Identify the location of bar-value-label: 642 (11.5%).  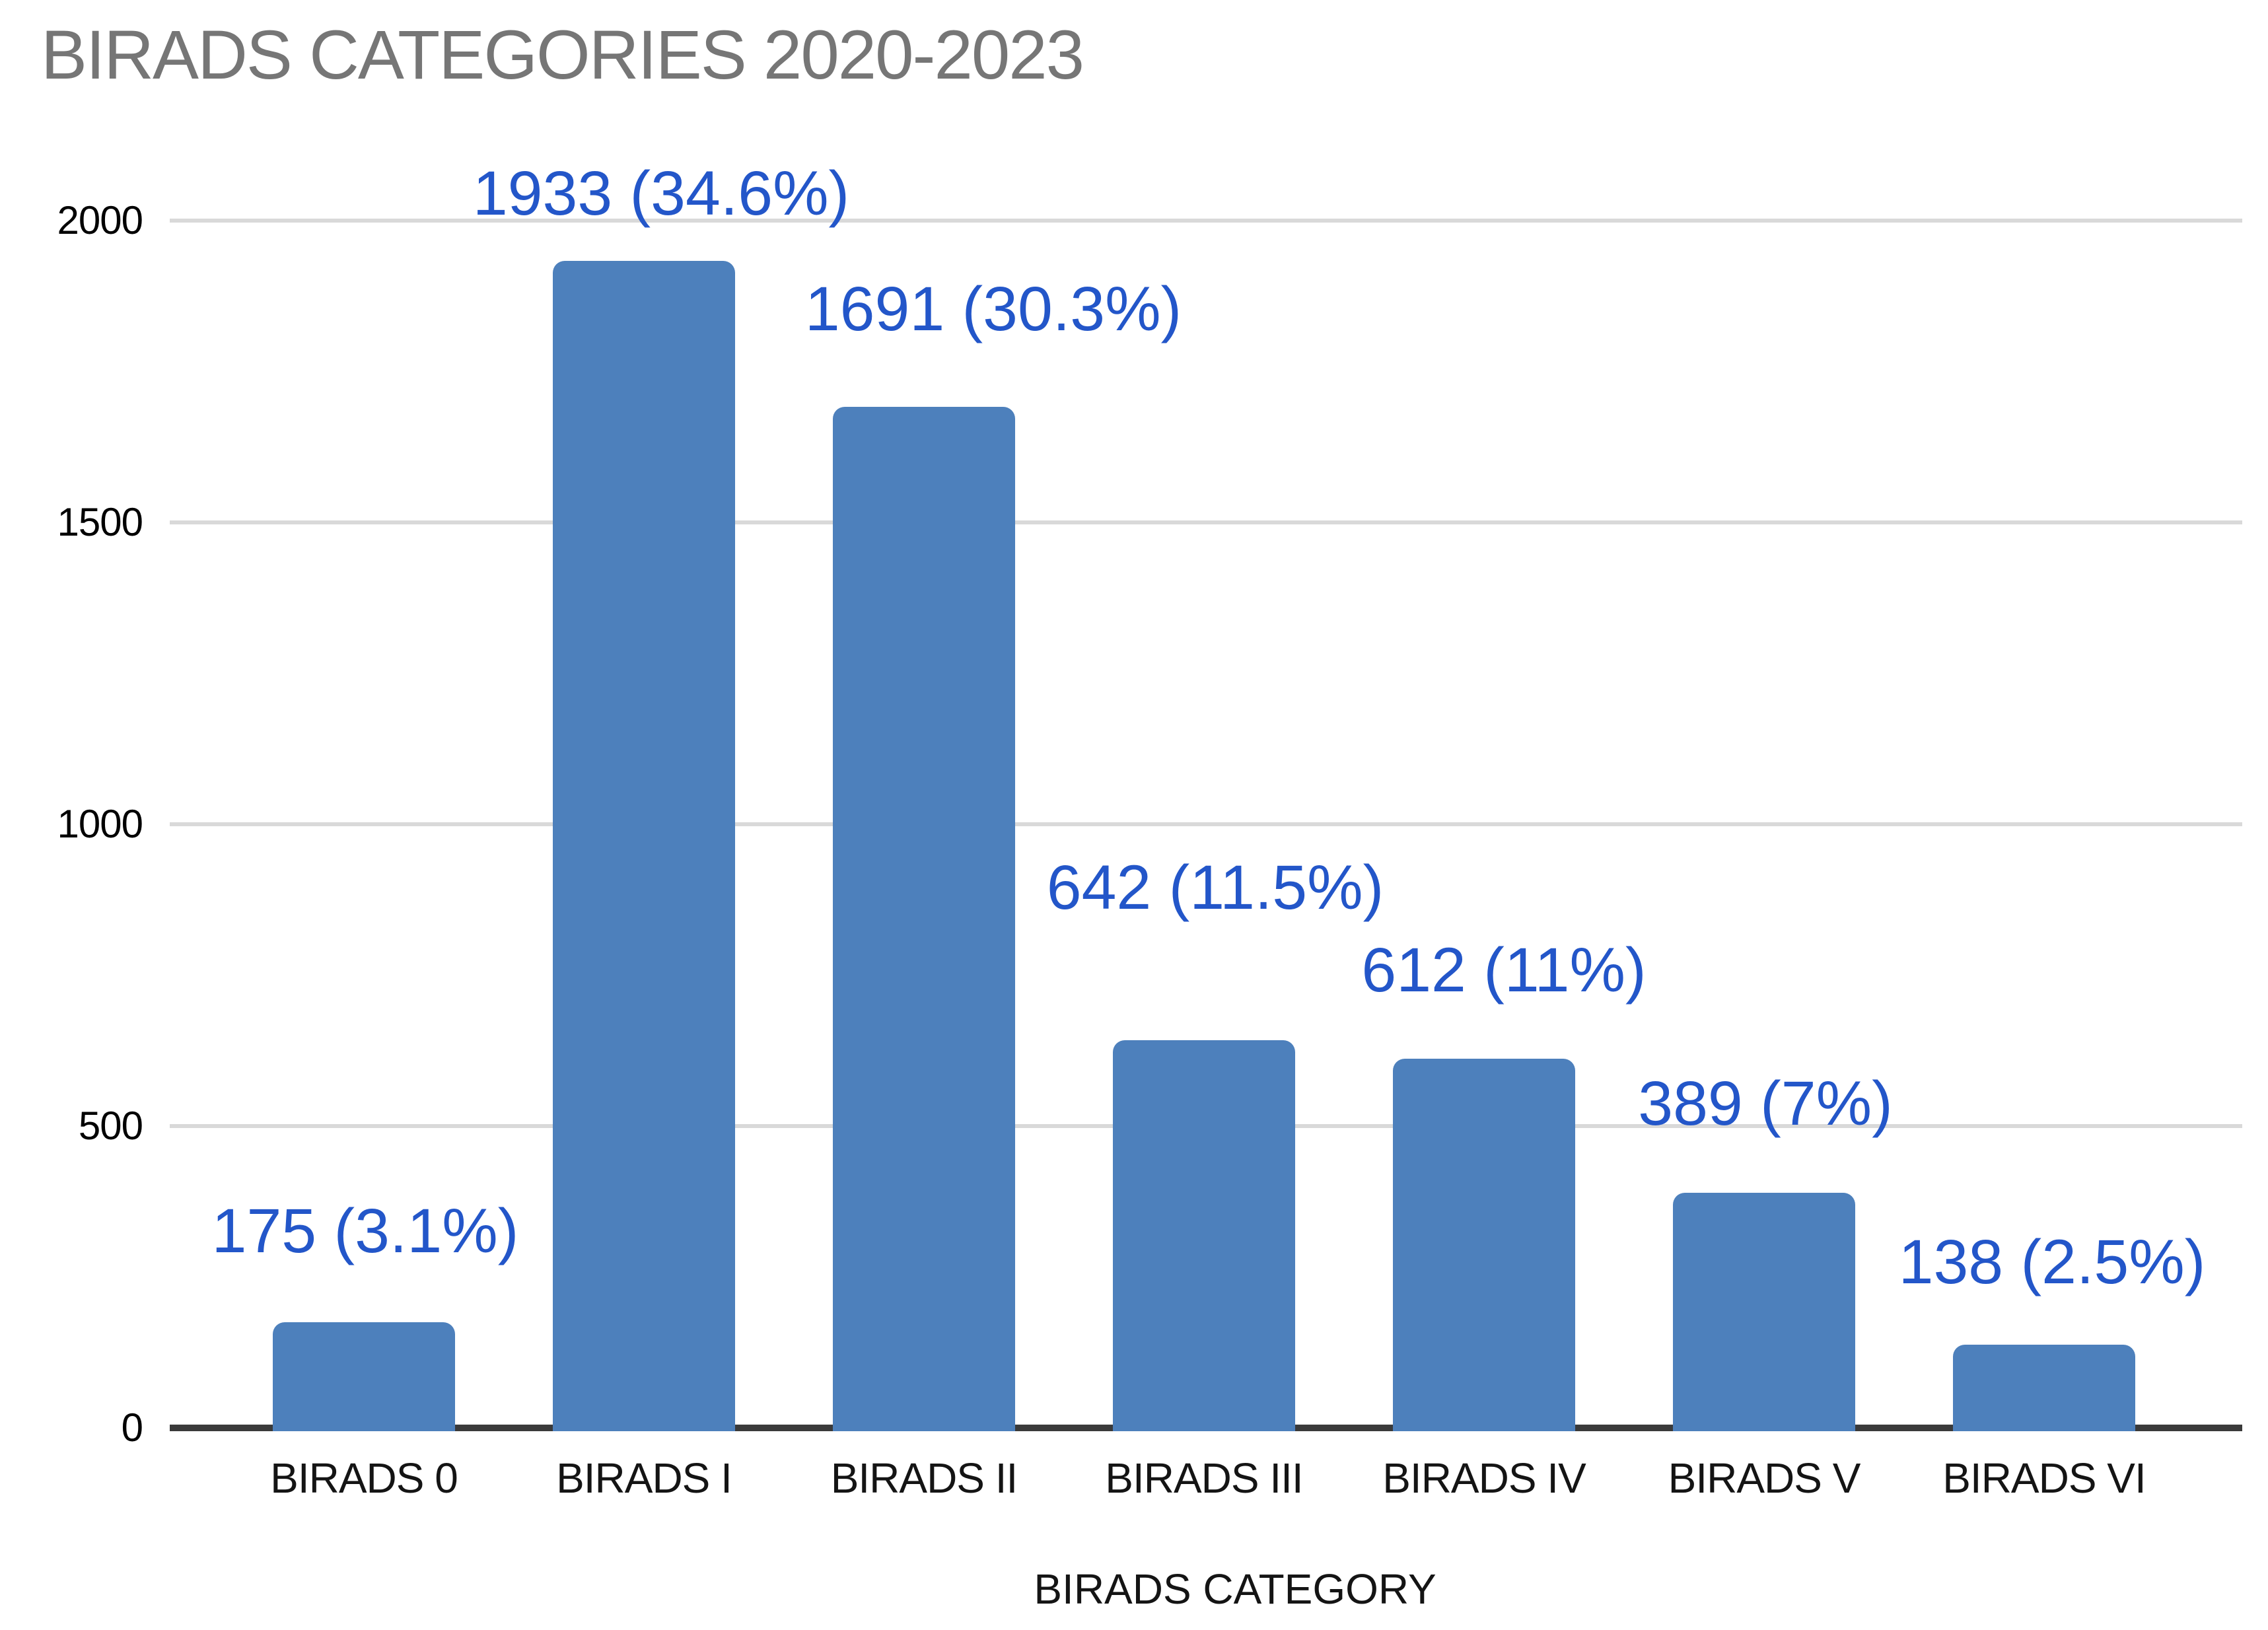
(1215, 888).